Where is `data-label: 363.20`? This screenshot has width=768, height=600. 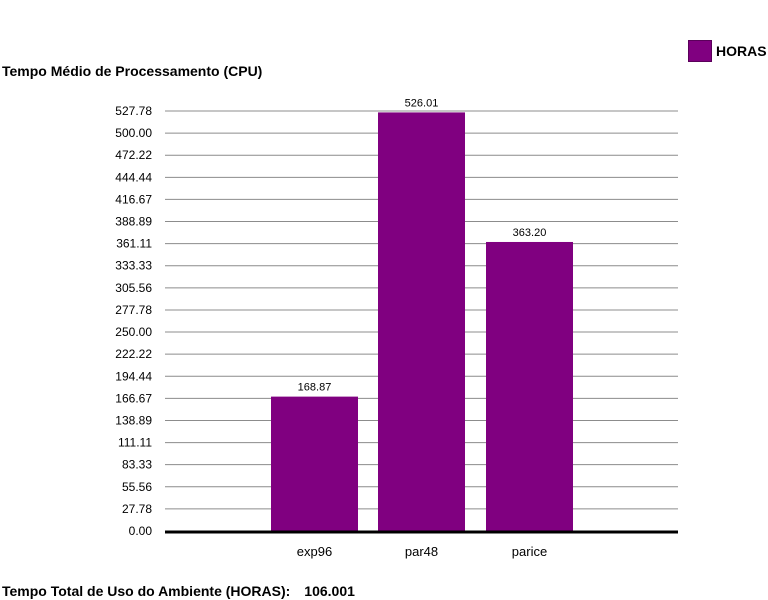
data-label: 363.20 is located at coordinates (530, 233).